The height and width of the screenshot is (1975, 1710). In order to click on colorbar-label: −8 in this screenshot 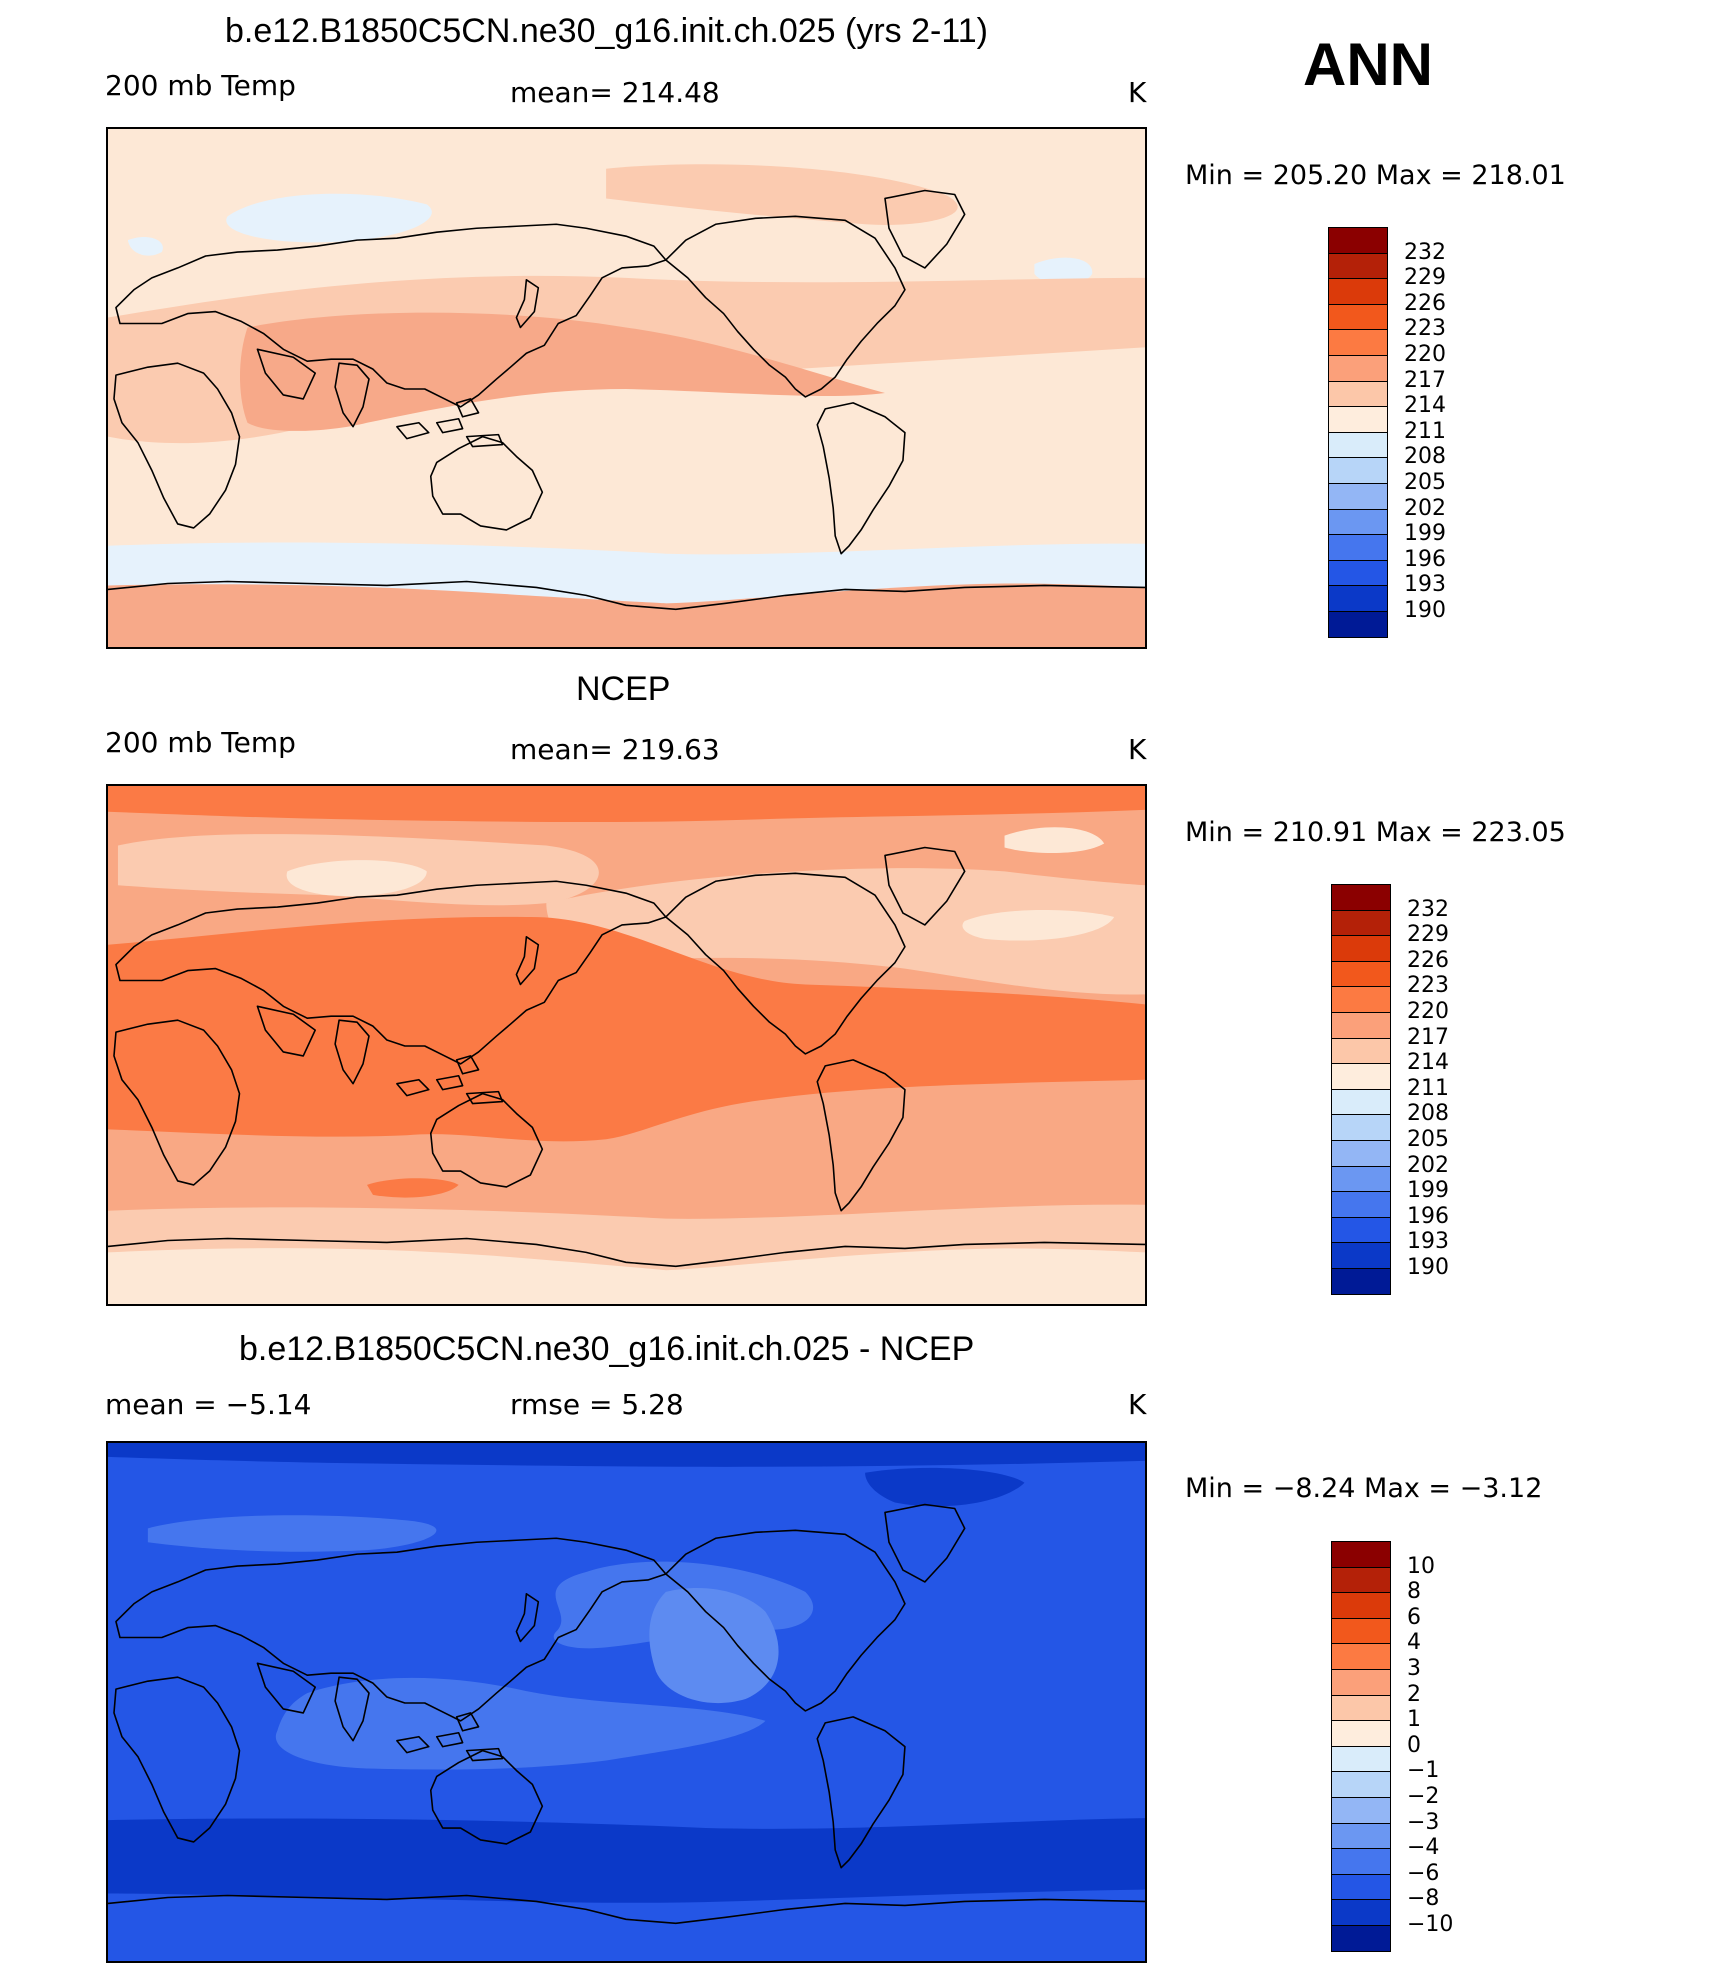, I will do `click(1423, 1899)`.